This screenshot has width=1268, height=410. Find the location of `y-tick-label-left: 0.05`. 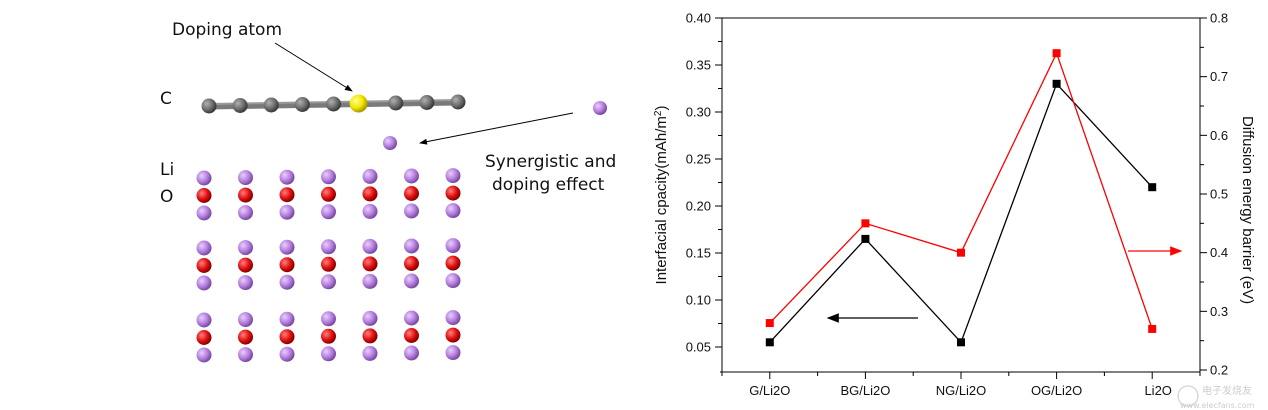

y-tick-label-left: 0.05 is located at coordinates (698, 347).